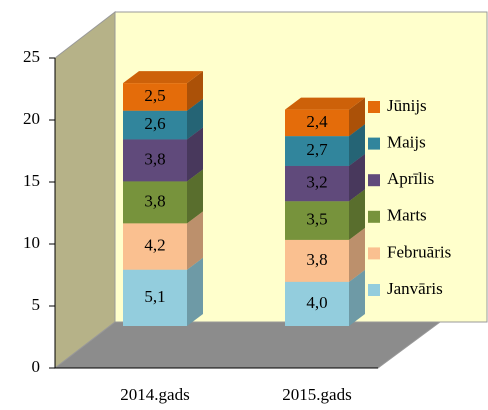 This screenshot has width=488, height=410. What do you see at coordinates (410, 178) in the screenshot?
I see `legend-label: Aprīlis` at bounding box center [410, 178].